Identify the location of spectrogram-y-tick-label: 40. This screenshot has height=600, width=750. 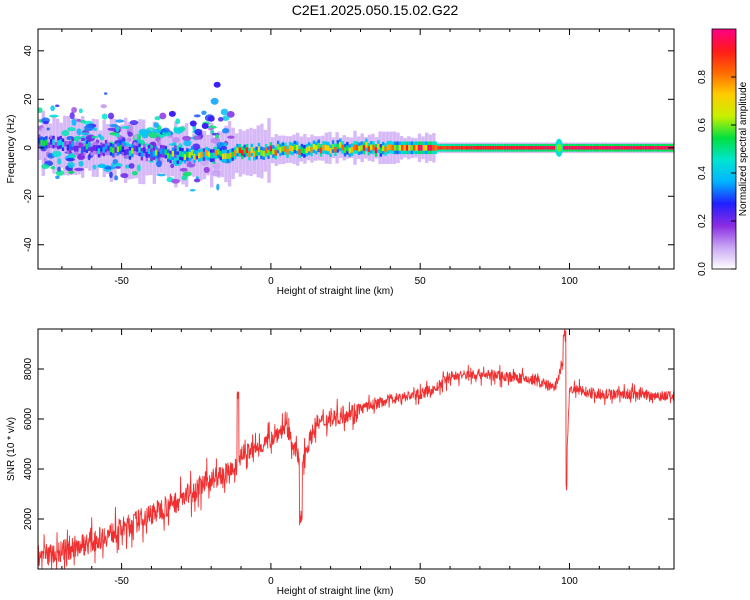
(28, 51).